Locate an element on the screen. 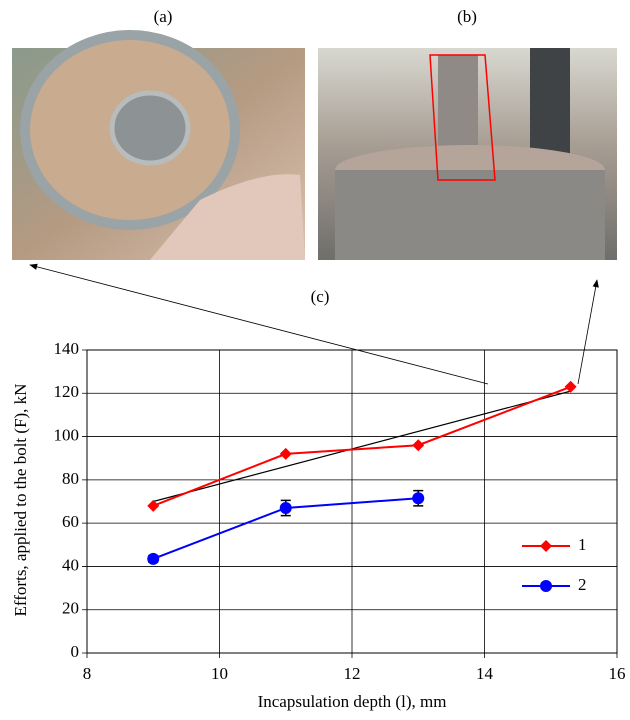 This screenshot has width=630, height=720. y-tick-label: 0 is located at coordinates (75, 651).